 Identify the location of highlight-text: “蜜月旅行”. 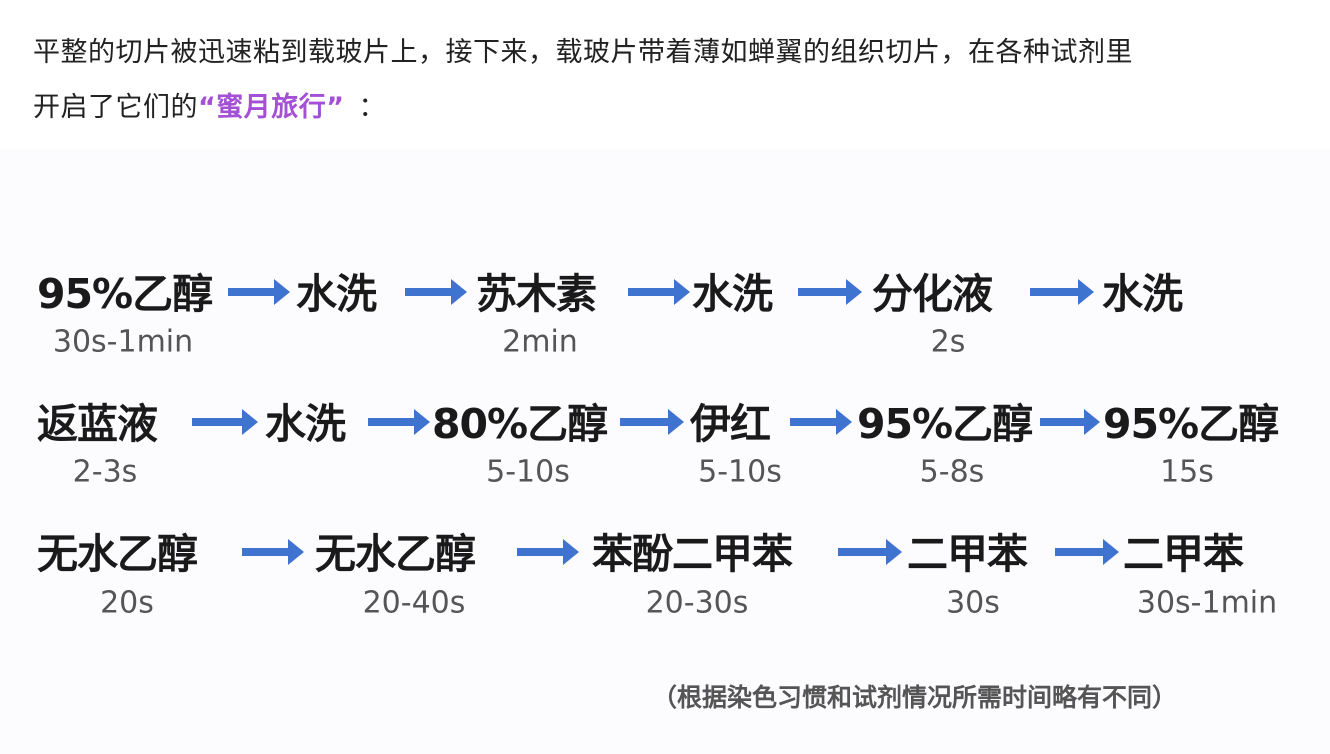
(271, 107).